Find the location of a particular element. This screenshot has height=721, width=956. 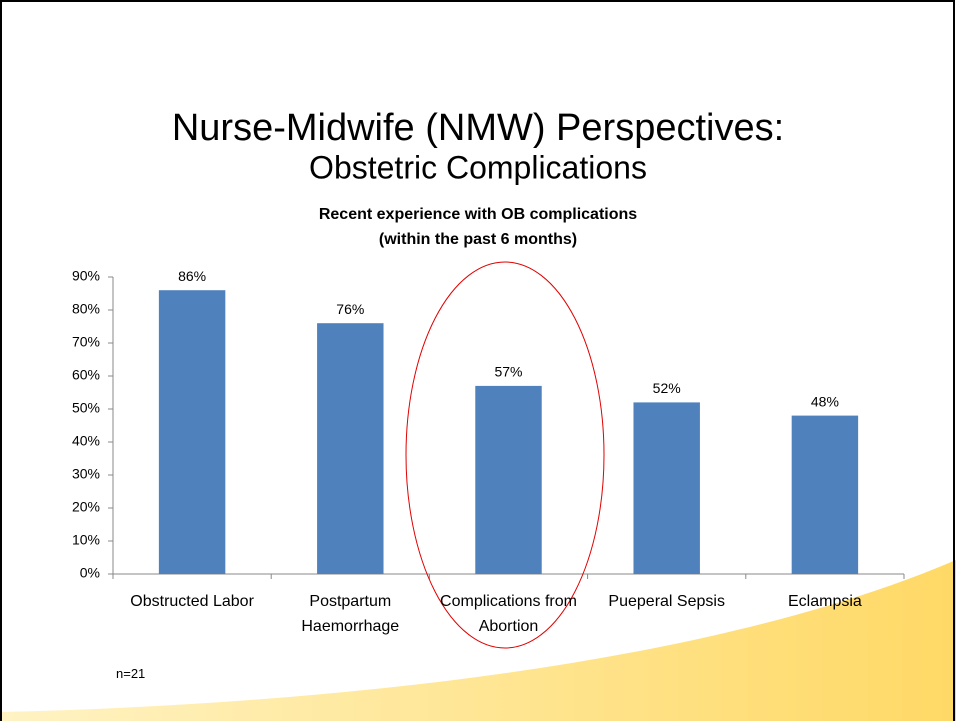

y-tick-label: 10% is located at coordinates (86, 540).